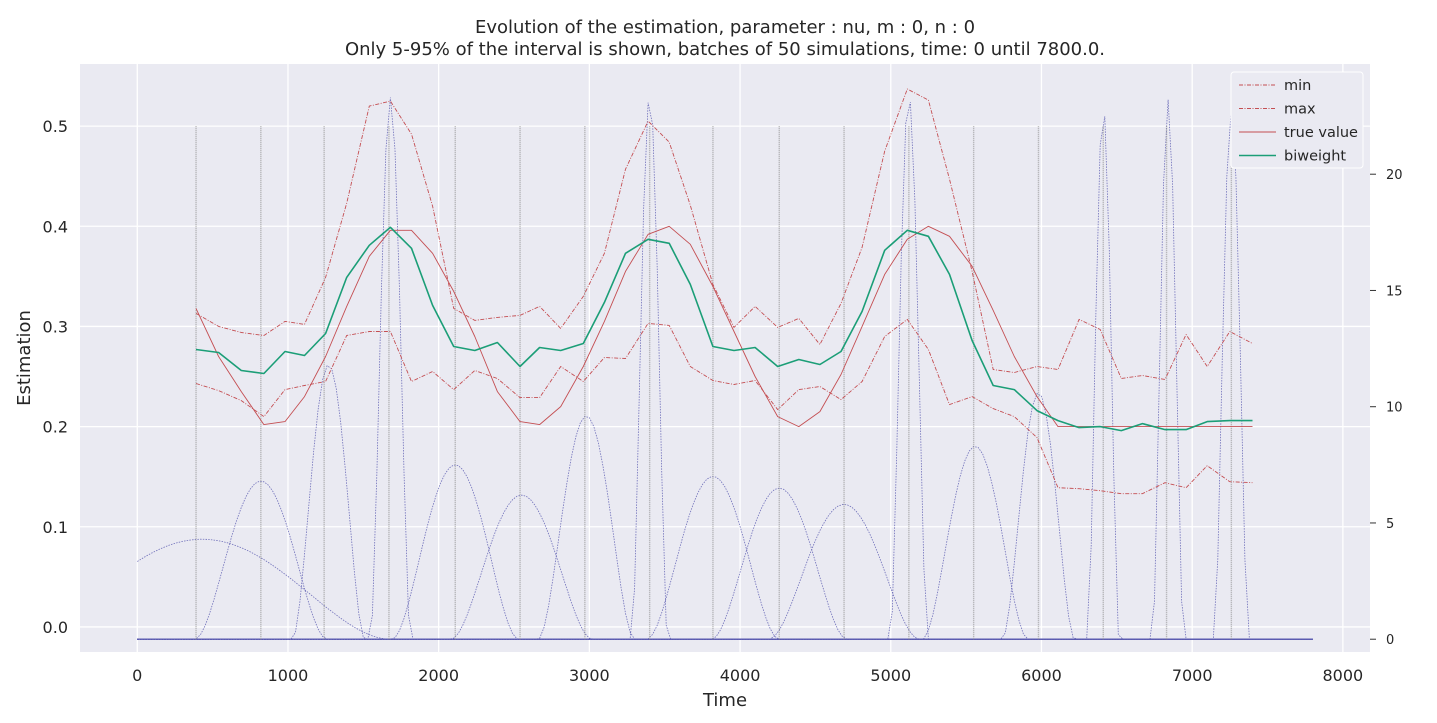 The width and height of the screenshot is (1437, 723). What do you see at coordinates (1343, 675) in the screenshot?
I see `x-tick-label: 8000` at bounding box center [1343, 675].